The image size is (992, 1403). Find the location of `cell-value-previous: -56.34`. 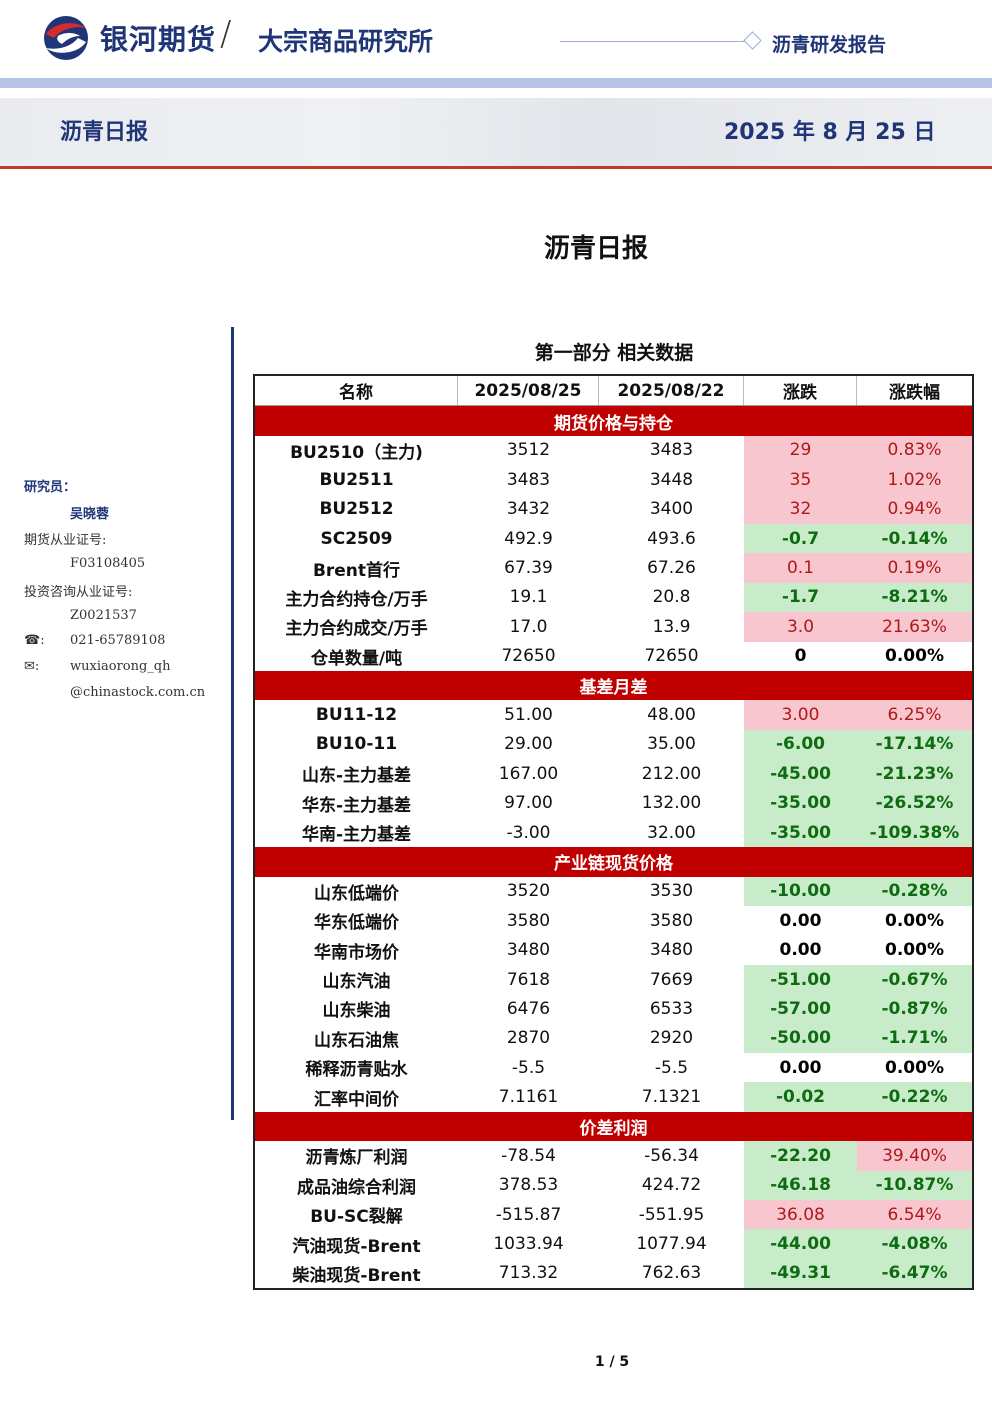

cell-value-previous: -56.34 is located at coordinates (671, 1155).